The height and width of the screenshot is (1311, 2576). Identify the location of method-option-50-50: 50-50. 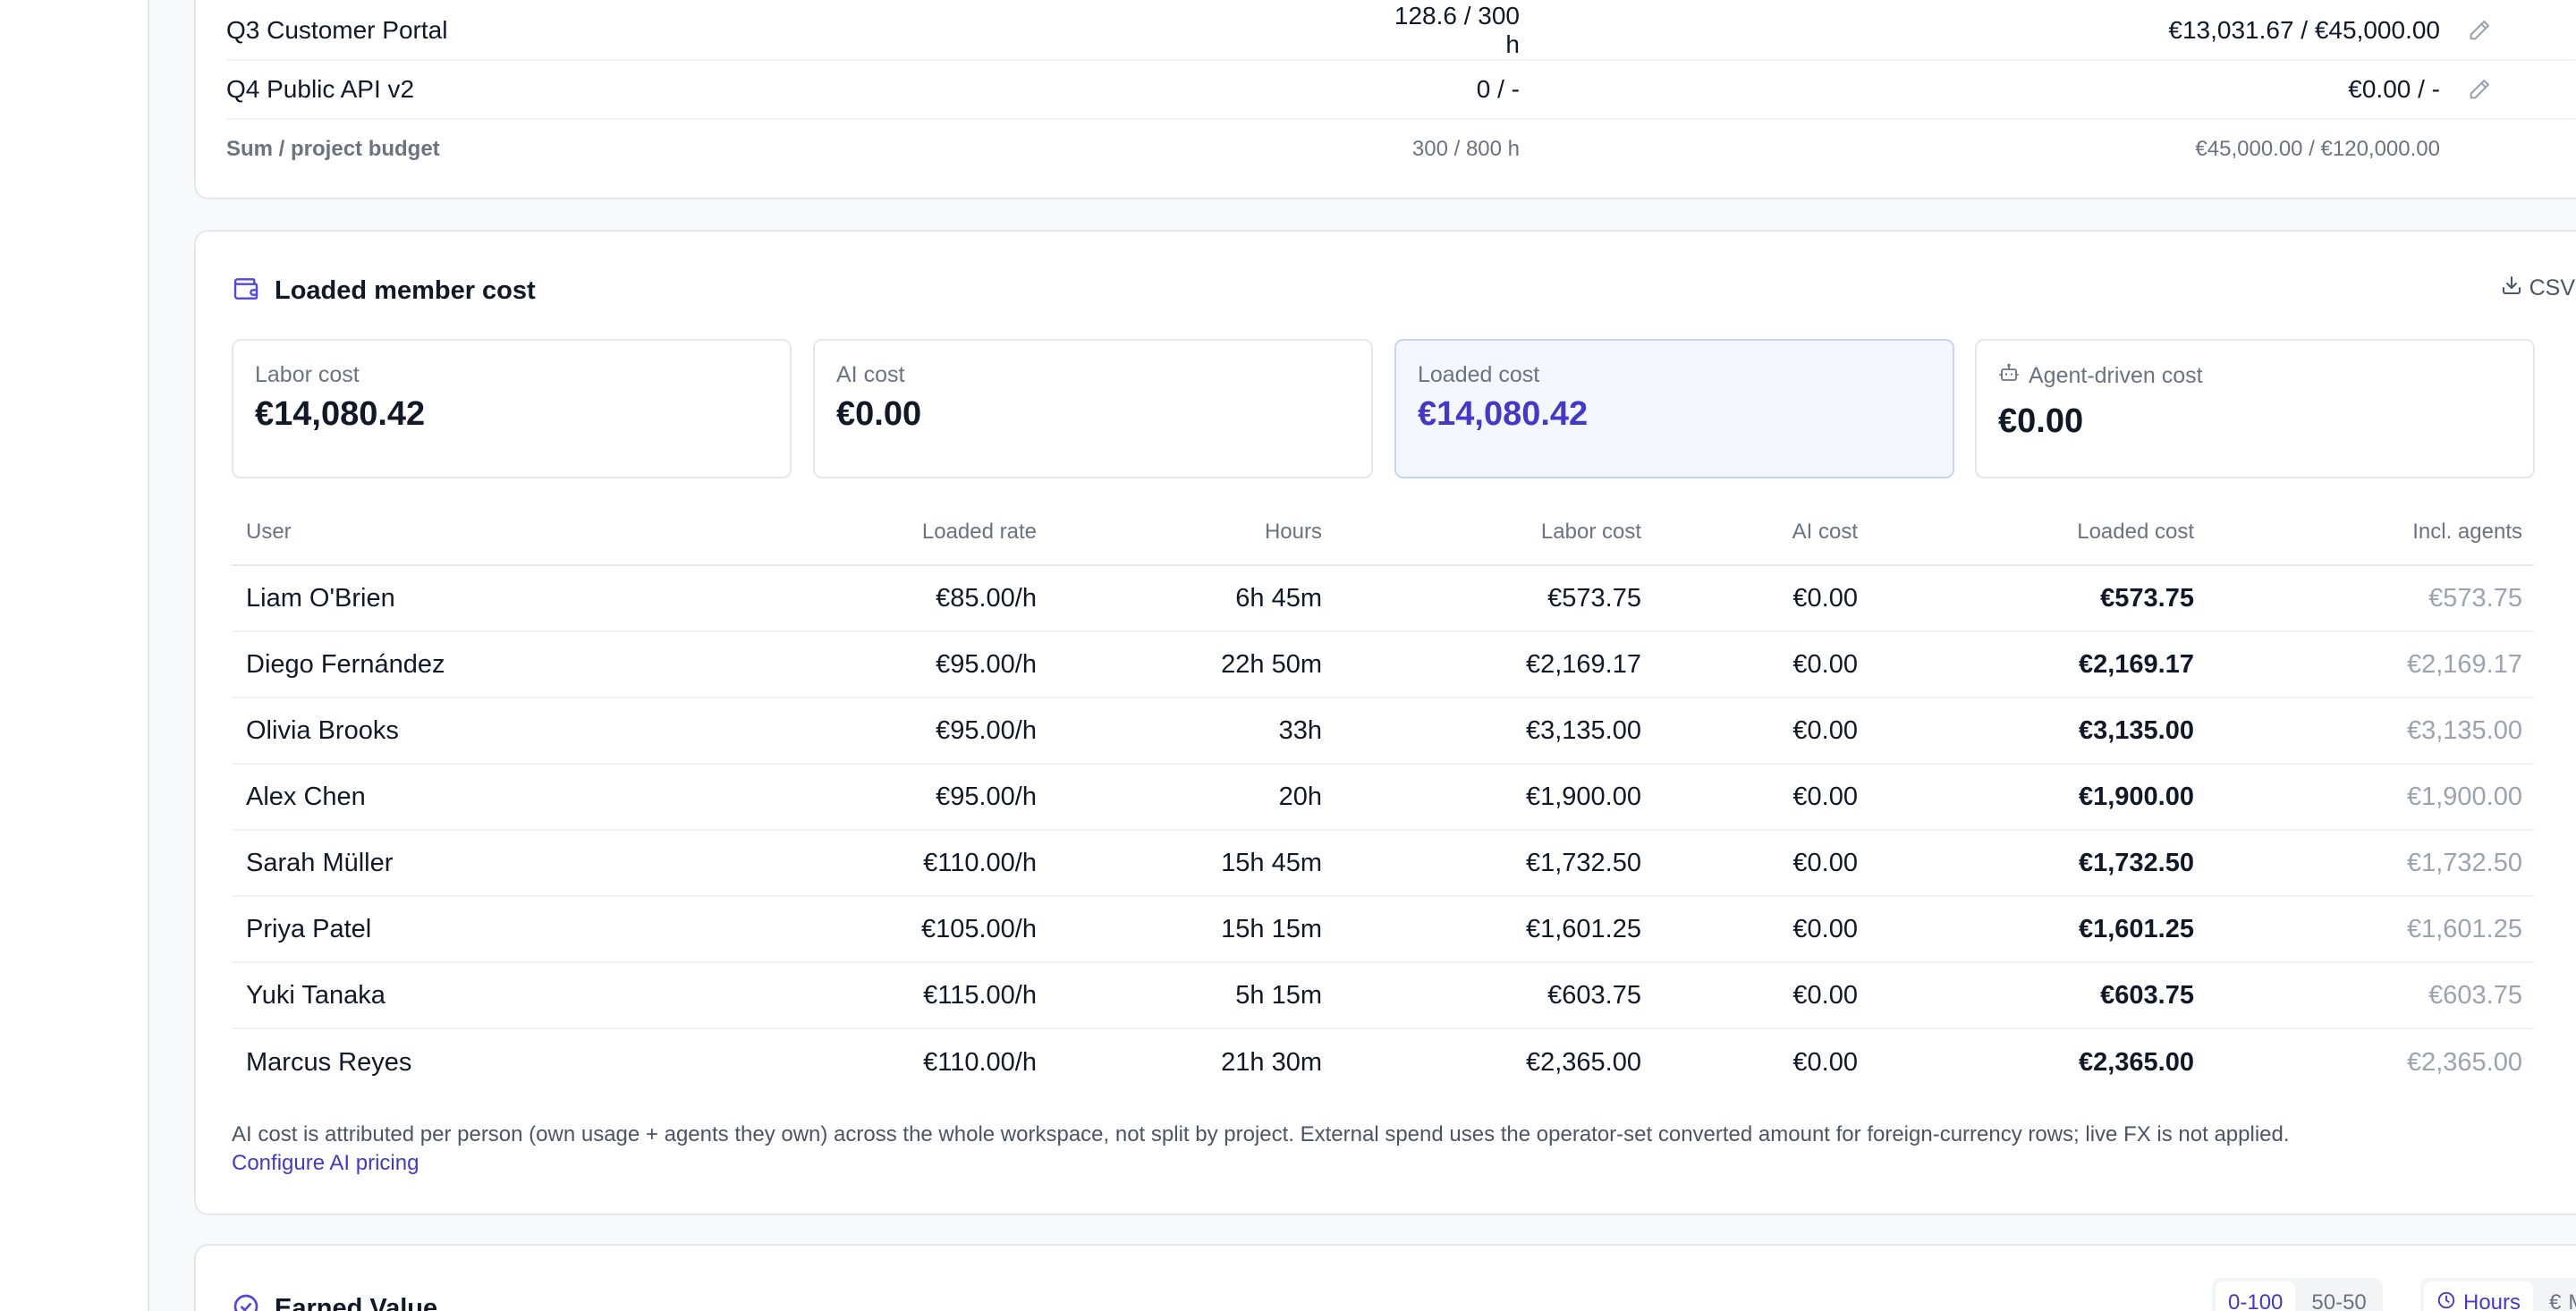
(2339, 1300).